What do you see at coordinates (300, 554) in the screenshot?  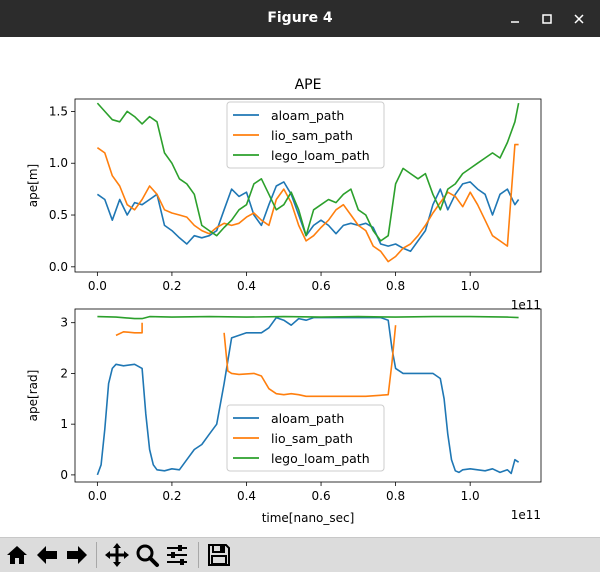 I see `navigation-toolbar` at bounding box center [300, 554].